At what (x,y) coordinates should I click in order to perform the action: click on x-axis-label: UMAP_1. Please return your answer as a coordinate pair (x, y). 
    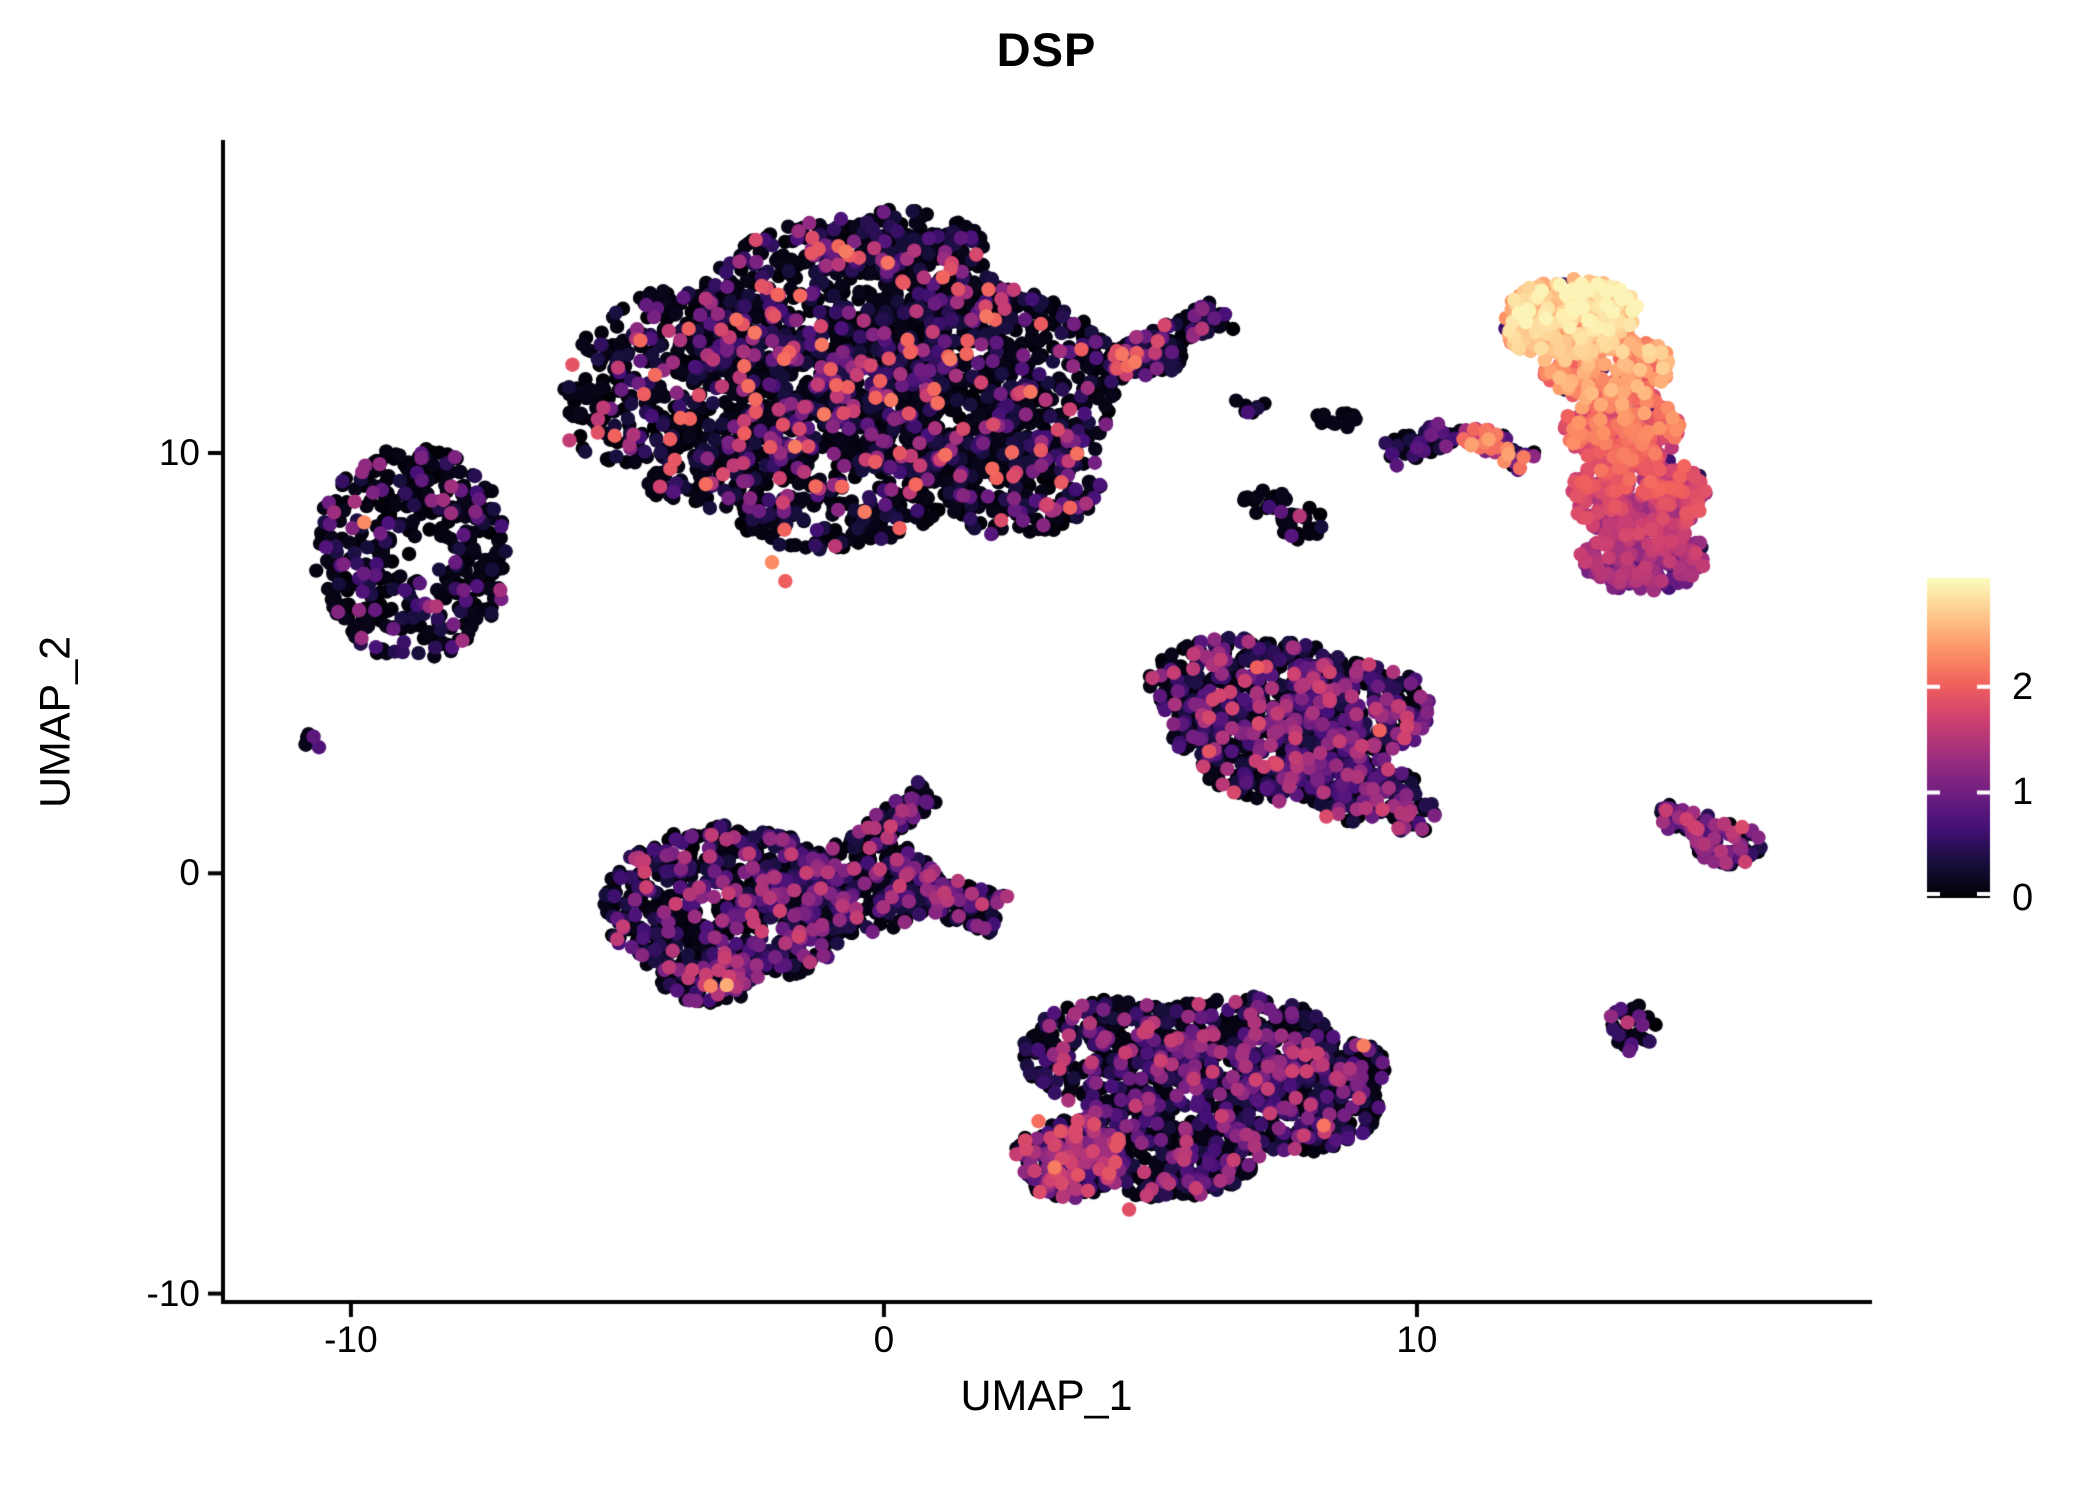
    Looking at the image, I should click on (1046, 1396).